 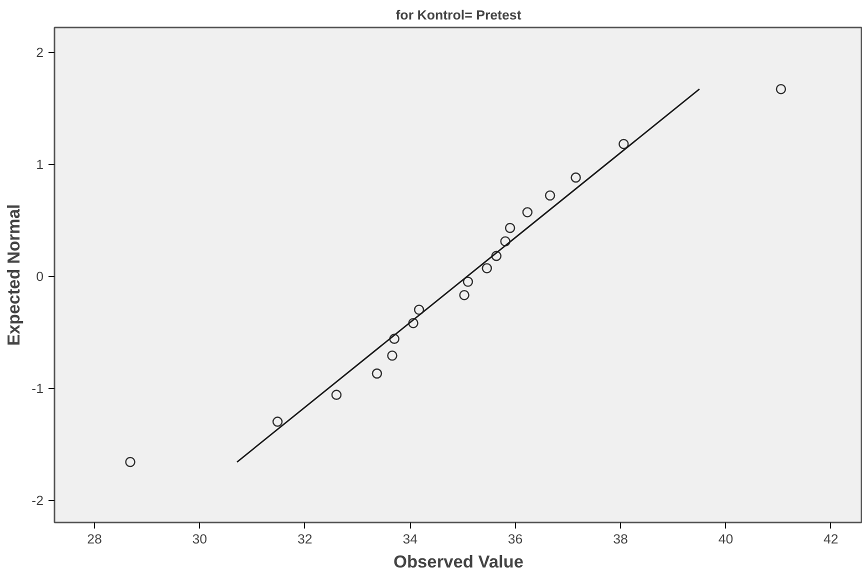 What do you see at coordinates (38, 388) in the screenshot?
I see `y-tick-label: -1` at bounding box center [38, 388].